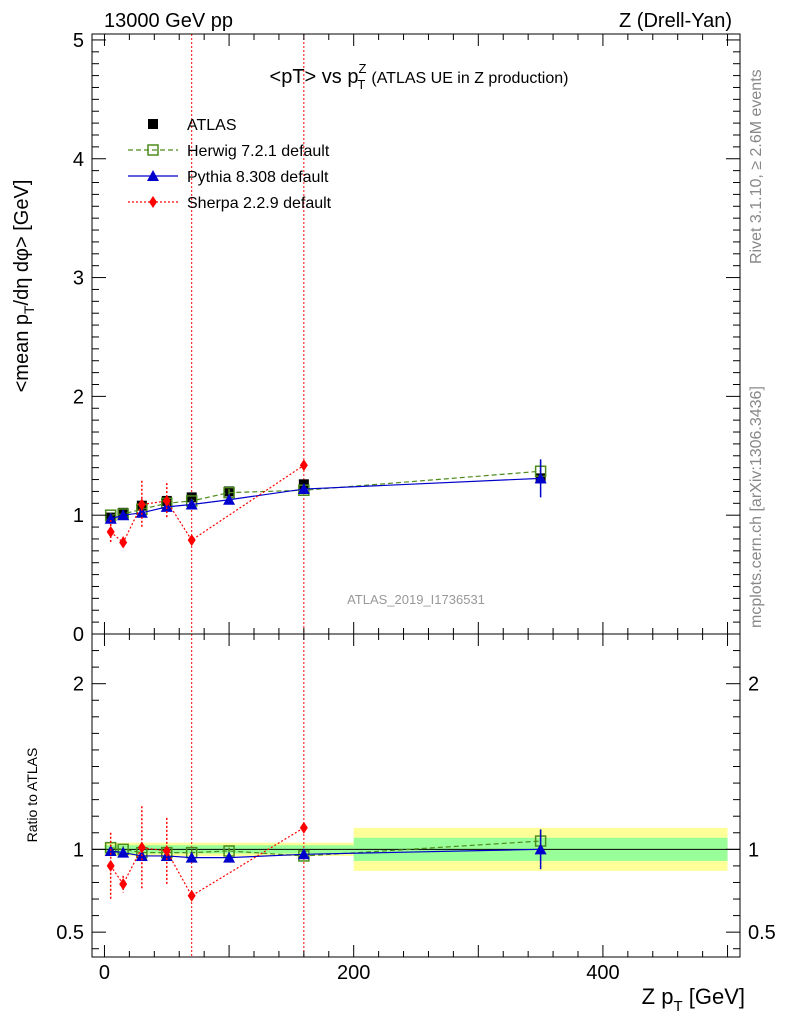  I want to click on main-title: <pT> vs pZ T (ATLAS UE in Z production), so click(419, 76).